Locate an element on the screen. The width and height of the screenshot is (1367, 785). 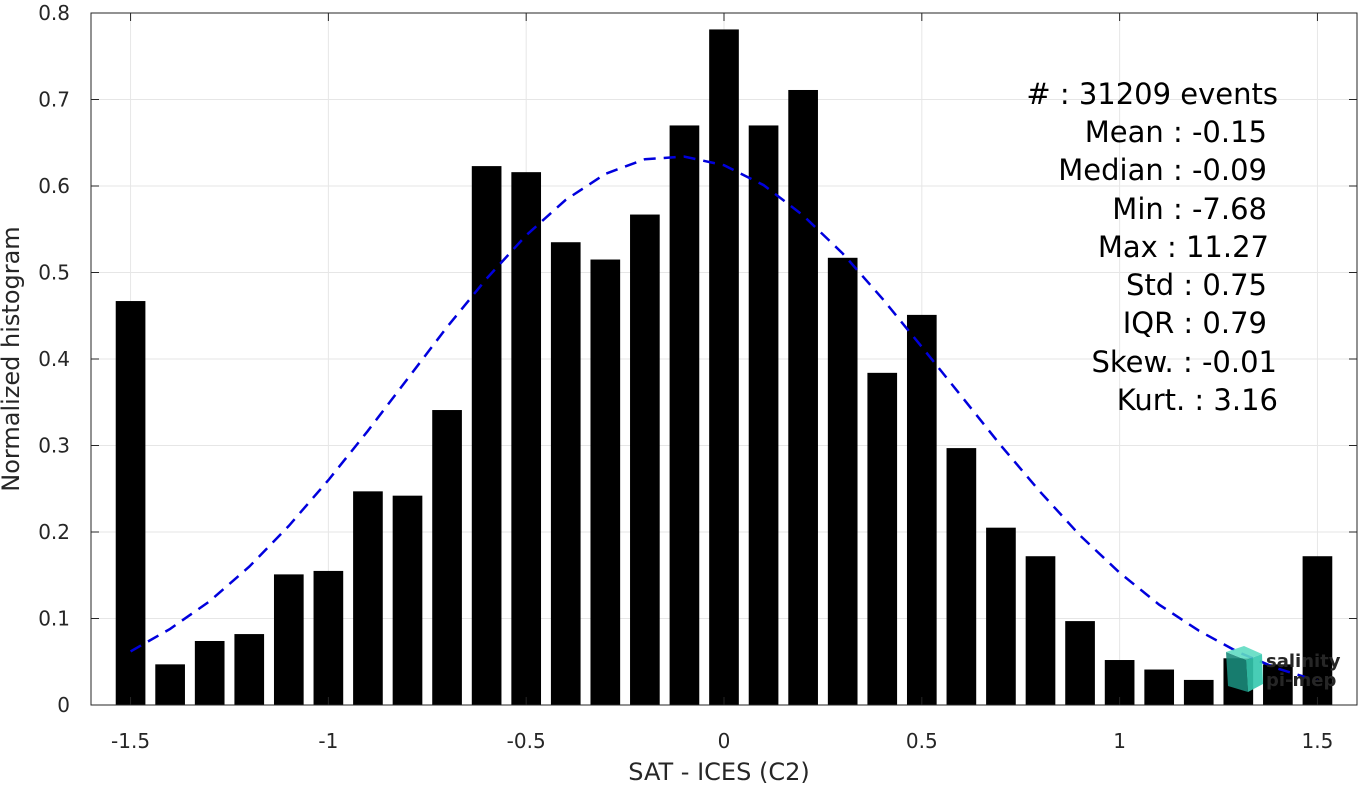
y-tick-label: 0 is located at coordinates (63, 705).